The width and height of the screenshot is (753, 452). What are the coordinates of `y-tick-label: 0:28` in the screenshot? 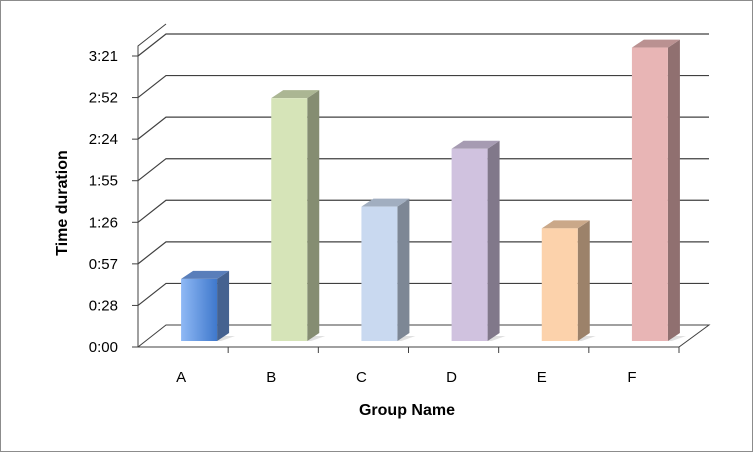 It's located at (103, 305).